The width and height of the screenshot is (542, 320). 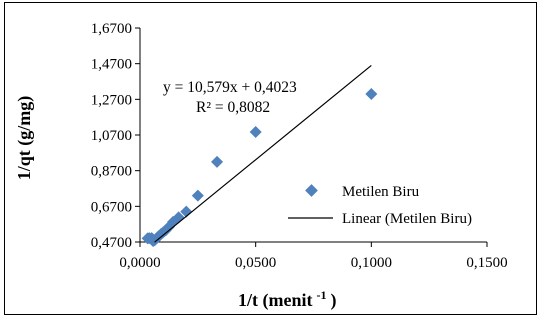 I want to click on trendline-r-squared: R² = 0,8082, so click(x=233, y=107).